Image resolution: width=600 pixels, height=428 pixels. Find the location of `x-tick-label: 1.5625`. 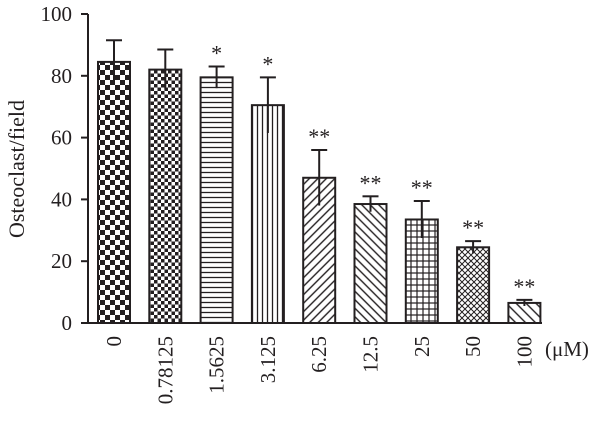

x-tick-label: 1.5625 is located at coordinates (217, 365).